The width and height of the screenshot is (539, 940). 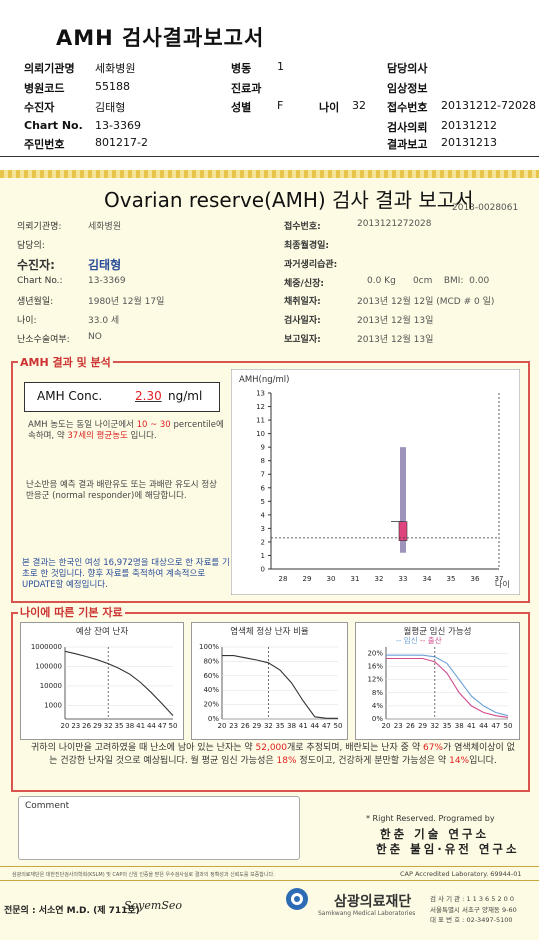 What do you see at coordinates (302, 340) in the screenshot?
I see `rr-label-6: 보고일자:` at bounding box center [302, 340].